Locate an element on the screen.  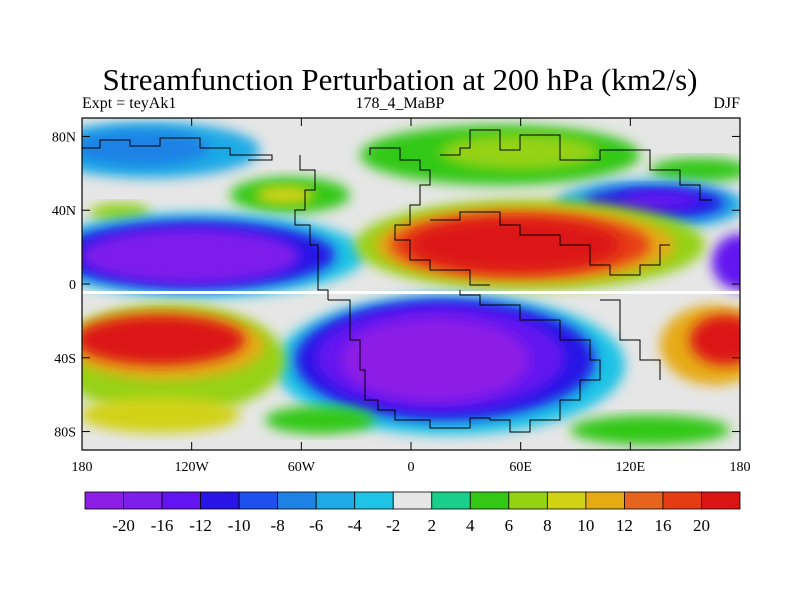
southern-ocean-bands is located at coordinates (497, 425).